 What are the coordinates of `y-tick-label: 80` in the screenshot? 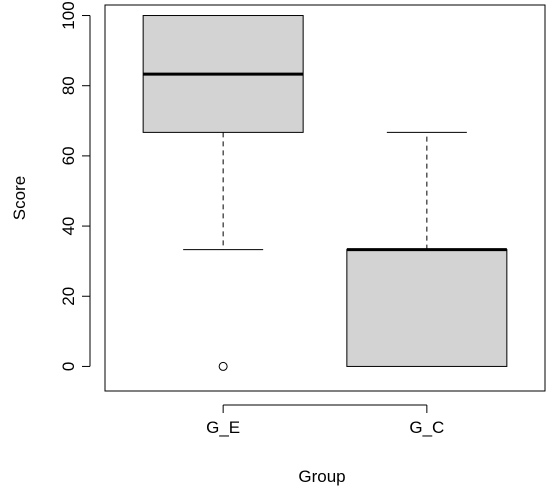 It's located at (68, 85).